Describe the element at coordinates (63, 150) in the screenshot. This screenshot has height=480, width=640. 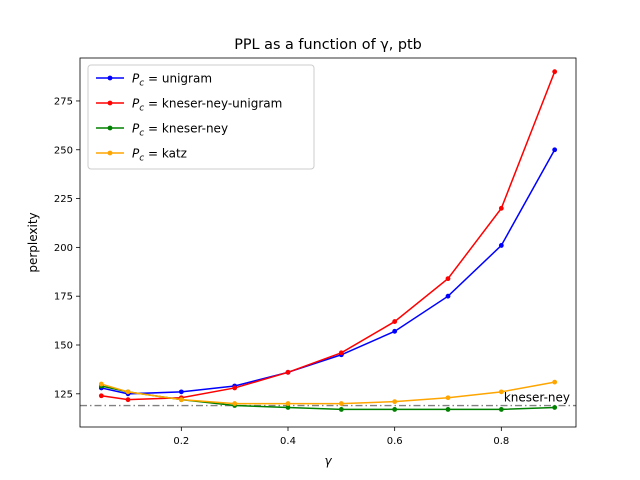
I see `y-tick-label: 250` at that location.